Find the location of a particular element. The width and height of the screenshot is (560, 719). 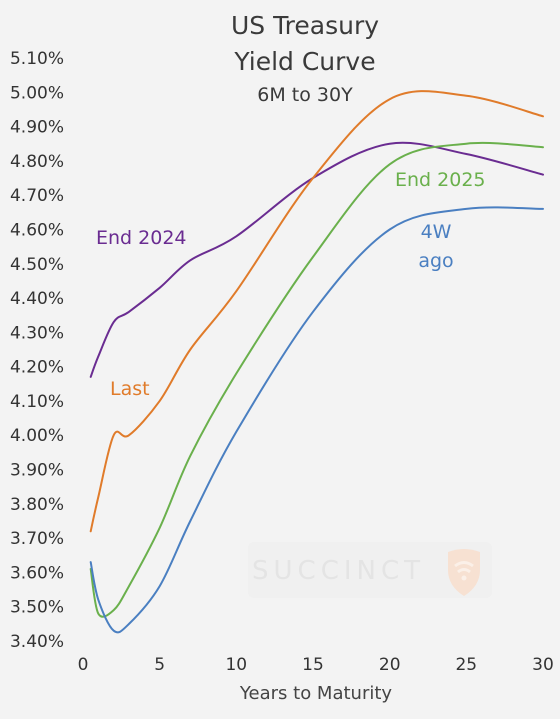

x-axis-ticks: 0 5 10 15 20 25 30 is located at coordinates (316, 665).